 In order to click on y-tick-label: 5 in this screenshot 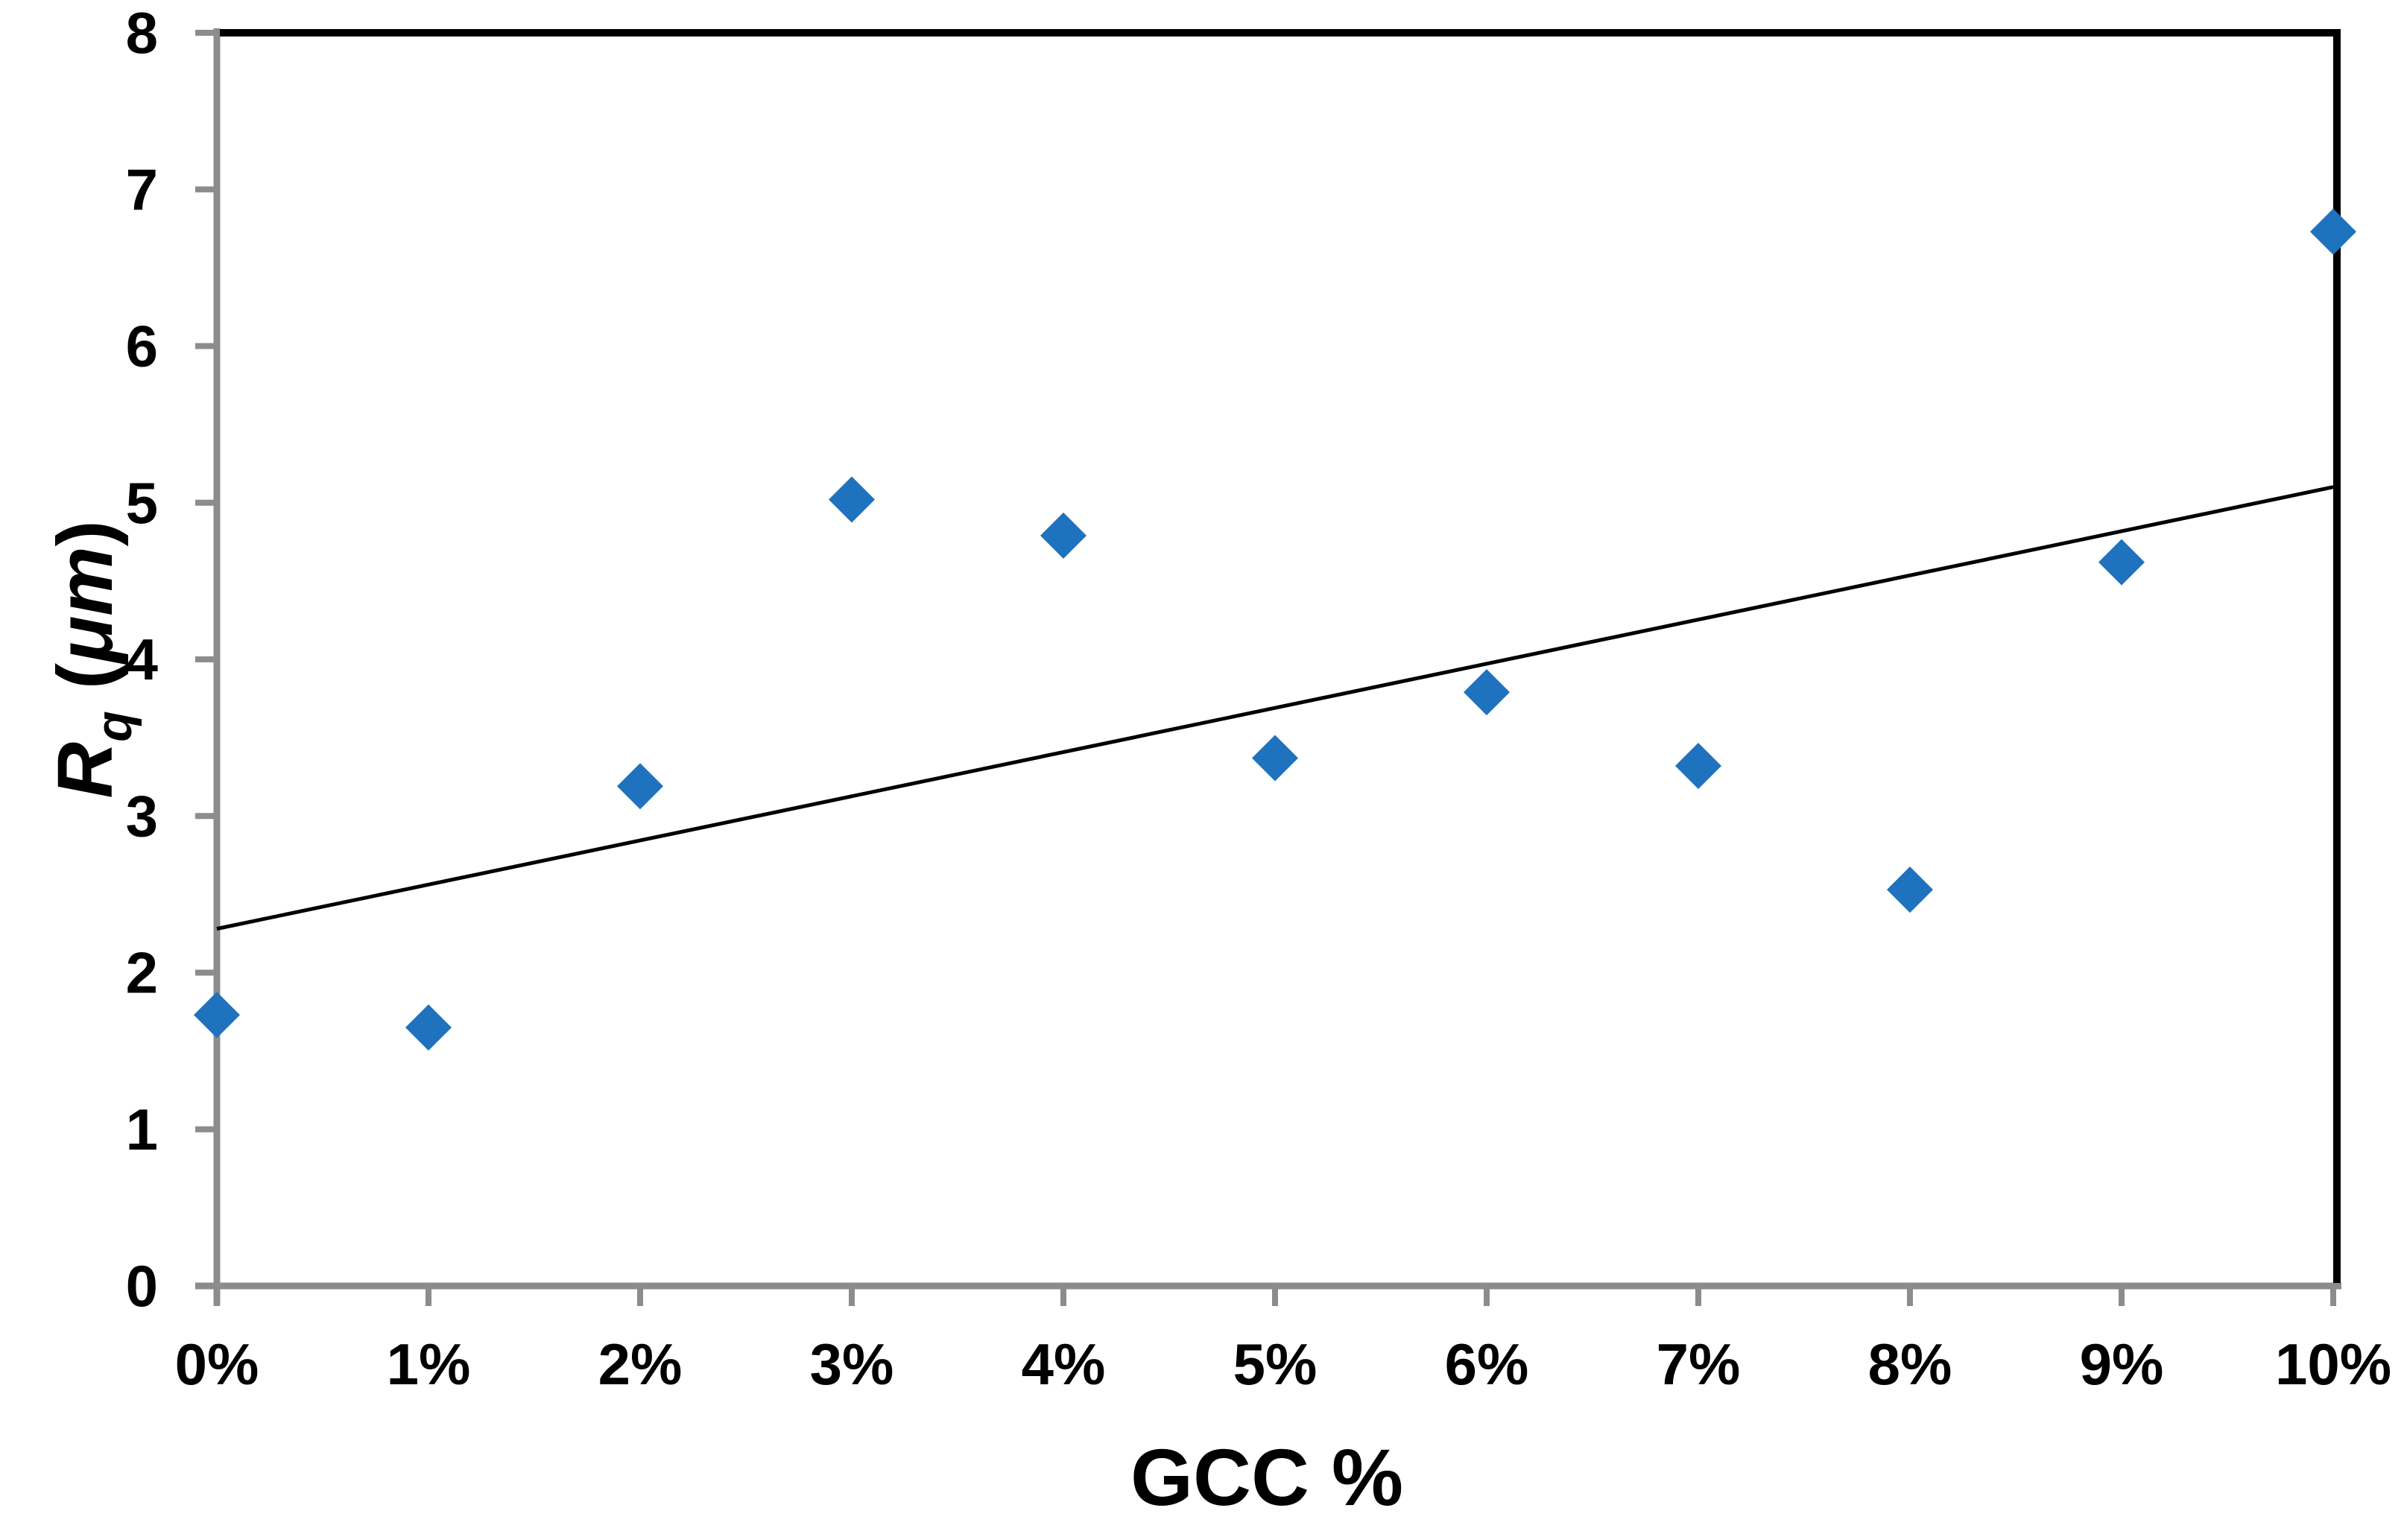, I will do `click(142, 503)`.